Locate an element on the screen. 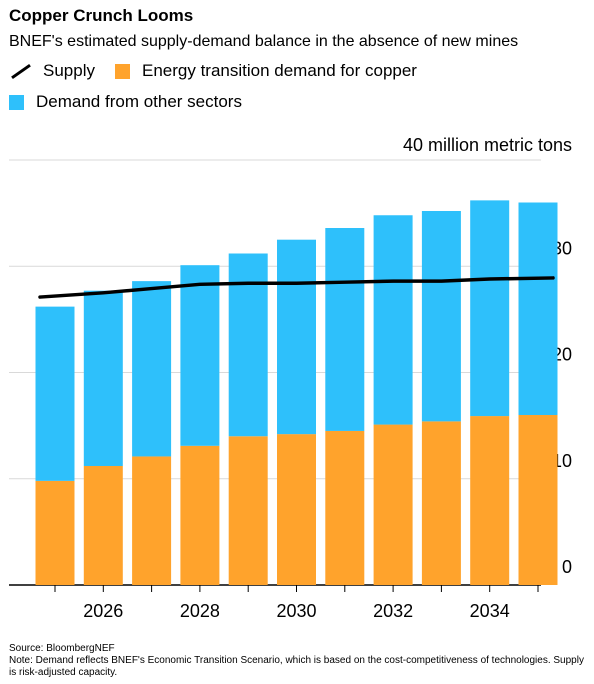 This screenshot has width=594, height=684. x-tick-label: 2028 is located at coordinates (200, 611).